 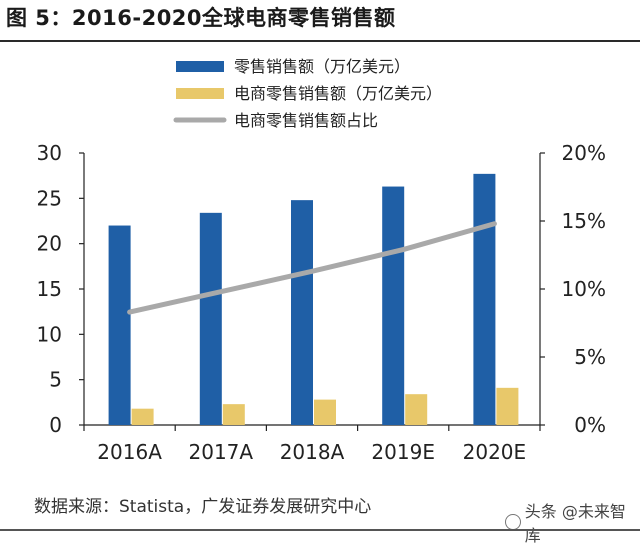 I want to click on bar-series2-2017A, so click(x=233, y=414).